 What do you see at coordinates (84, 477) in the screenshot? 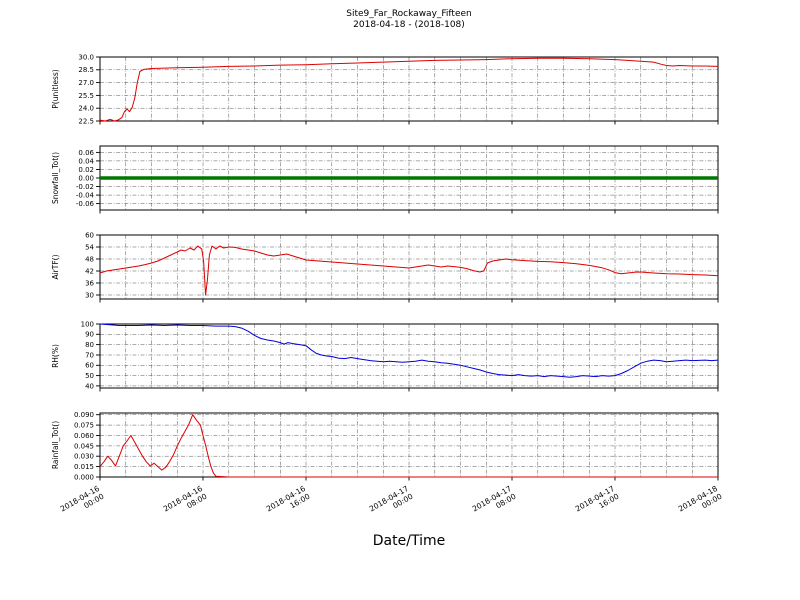
I see `y-tick-label: 0.000` at bounding box center [84, 477].